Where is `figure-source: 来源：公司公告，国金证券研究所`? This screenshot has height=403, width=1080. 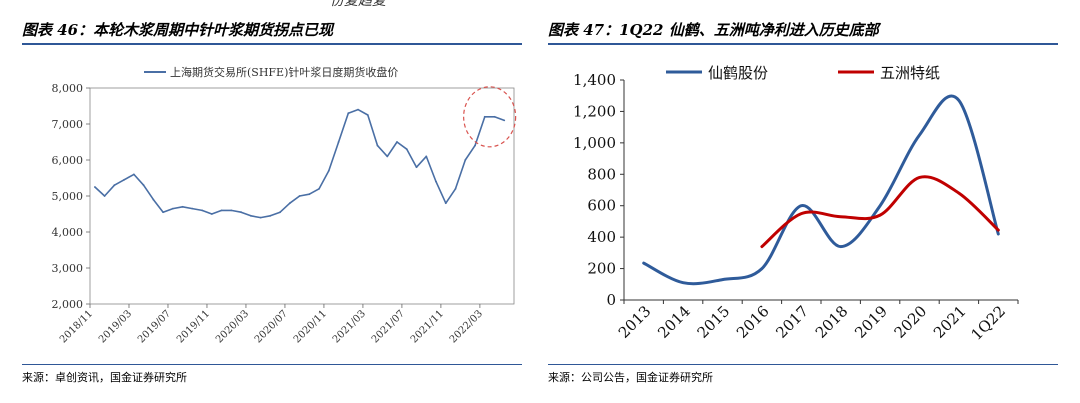 figure-source: 来源：公司公告，国金证券研究所 is located at coordinates (630, 377).